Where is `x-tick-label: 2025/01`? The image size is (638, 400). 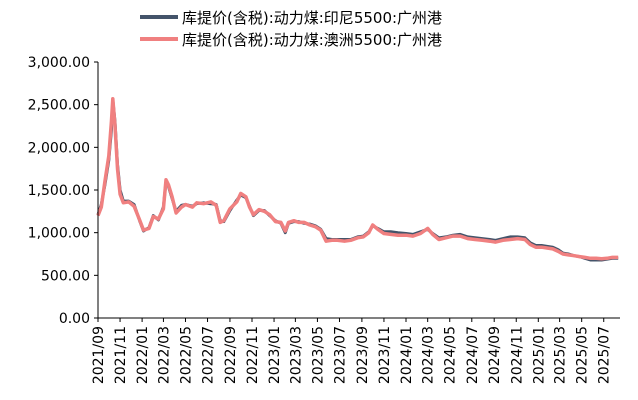 x-tick-label: 2025/01 is located at coordinates (539, 355).